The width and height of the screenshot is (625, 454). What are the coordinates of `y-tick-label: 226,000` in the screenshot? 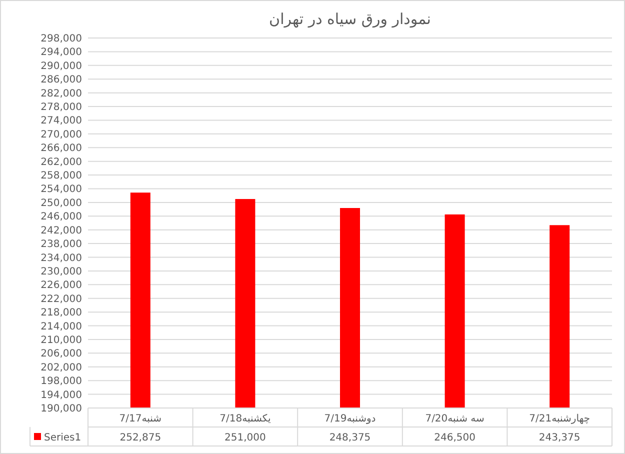 It's located at (61, 286).